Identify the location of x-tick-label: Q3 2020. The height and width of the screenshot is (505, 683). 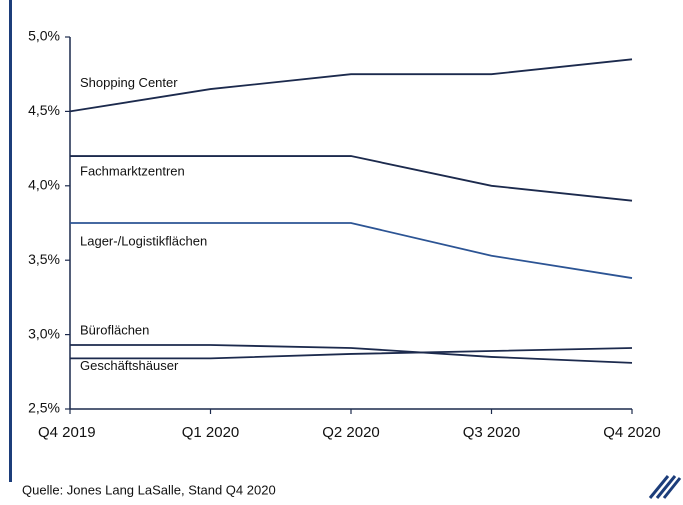
(492, 432).